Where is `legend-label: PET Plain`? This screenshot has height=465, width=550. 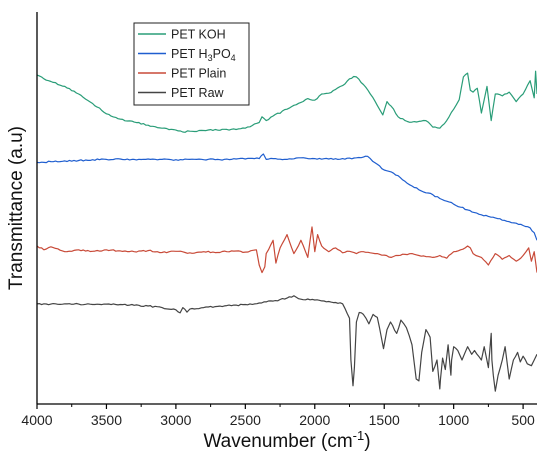 legend-label: PET Plain is located at coordinates (198, 74).